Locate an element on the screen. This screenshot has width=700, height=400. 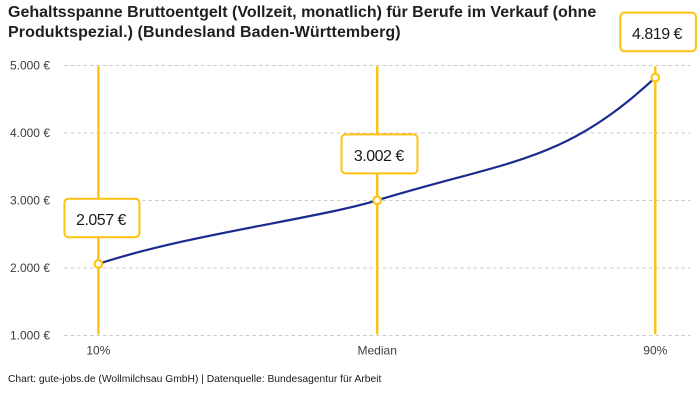
svg-text: 3.002 € is located at coordinates (379, 156).